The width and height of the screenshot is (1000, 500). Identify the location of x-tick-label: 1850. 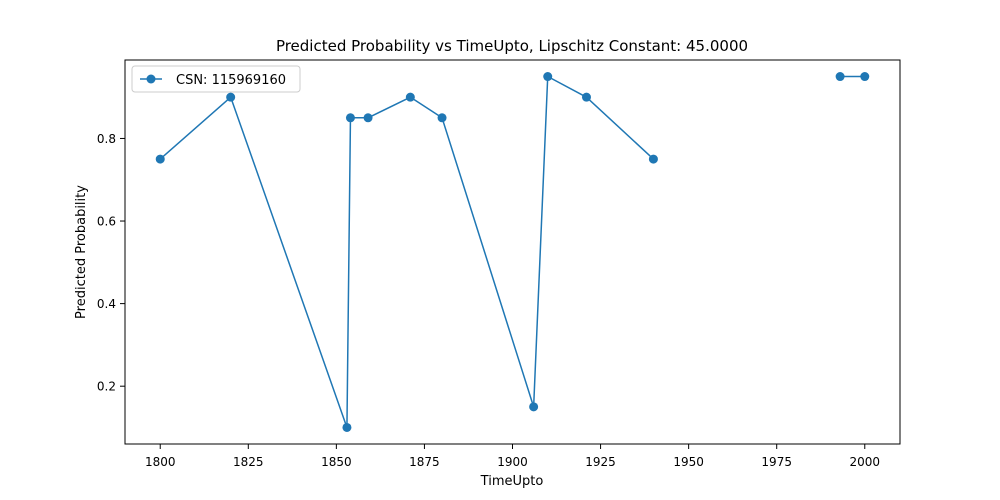
(336, 462).